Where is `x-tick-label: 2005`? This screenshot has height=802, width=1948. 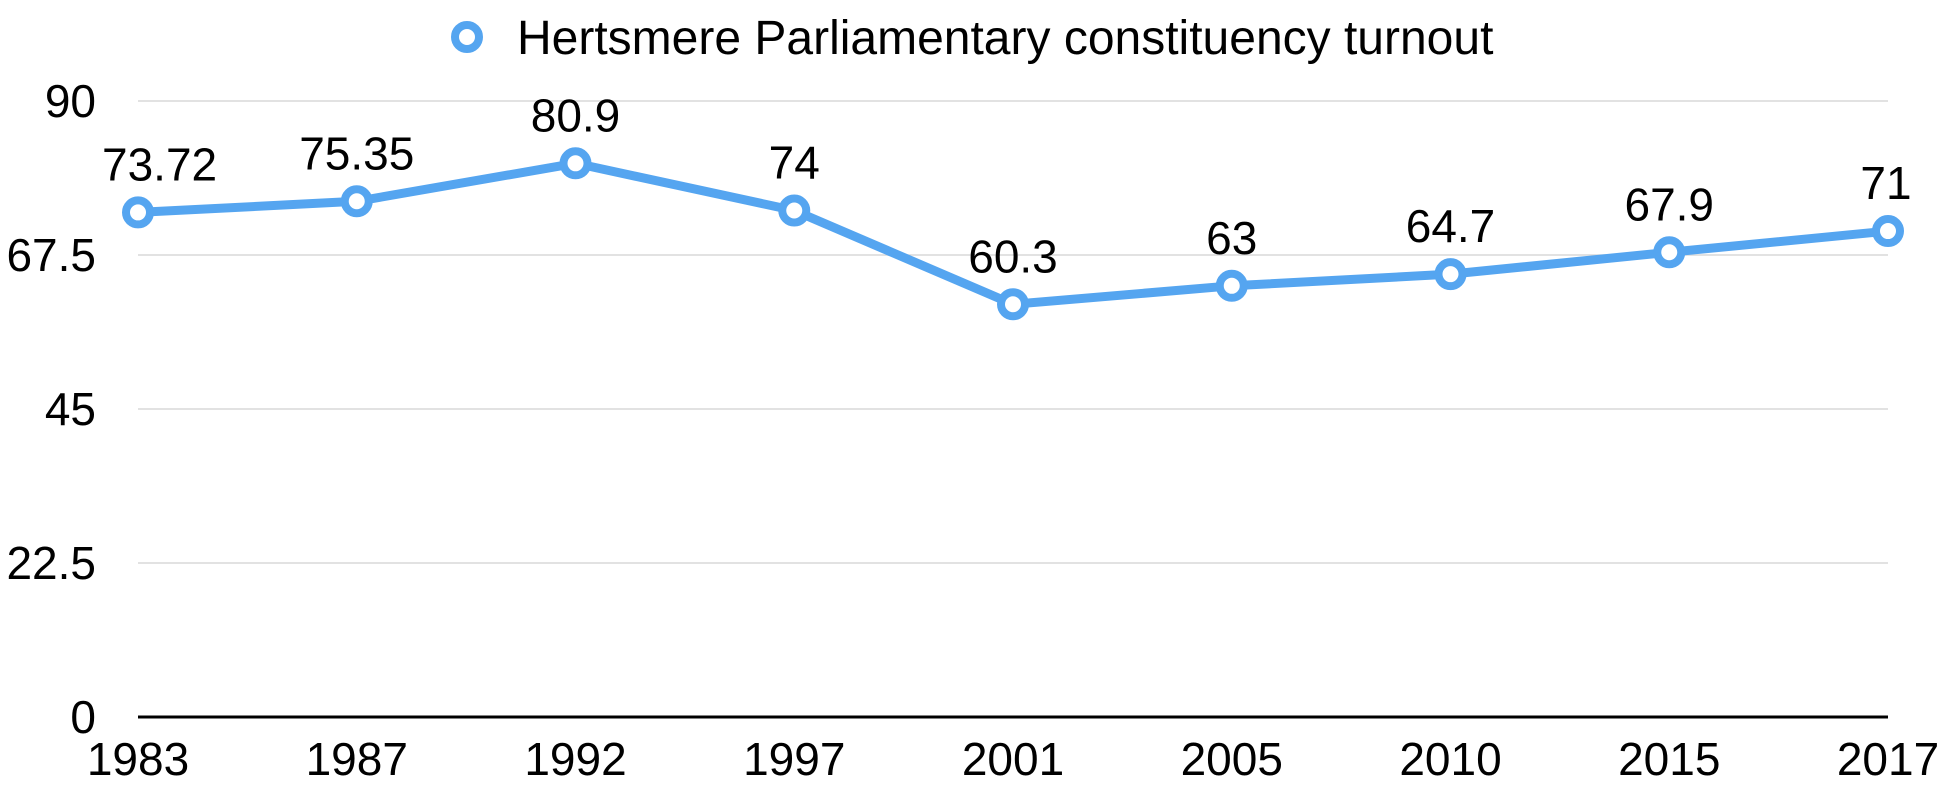 x-tick-label: 2005 is located at coordinates (1232, 759).